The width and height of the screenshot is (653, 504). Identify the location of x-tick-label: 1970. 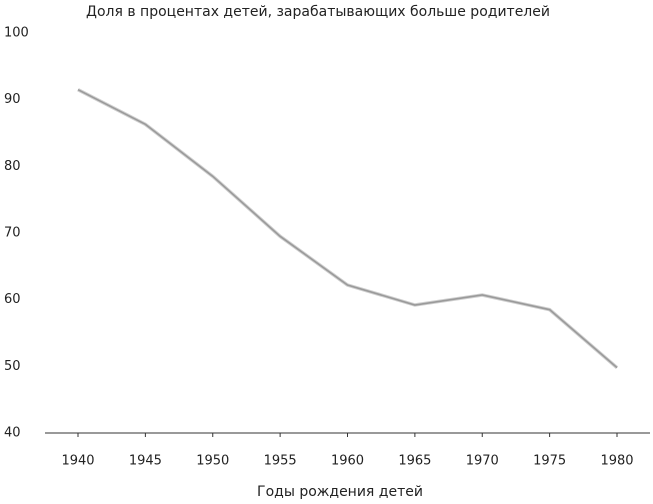
(482, 461).